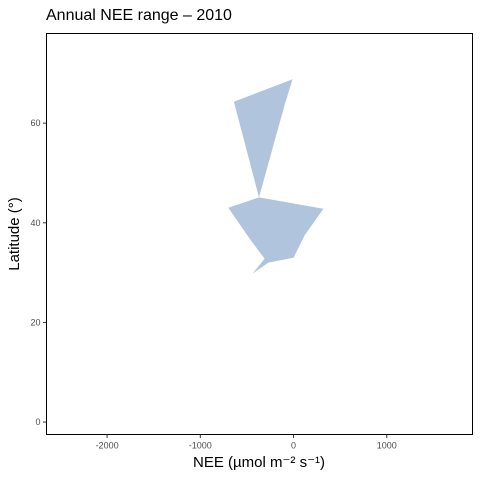 The height and width of the screenshot is (480, 480). I want to click on x-tick-label: -2000, so click(107, 446).